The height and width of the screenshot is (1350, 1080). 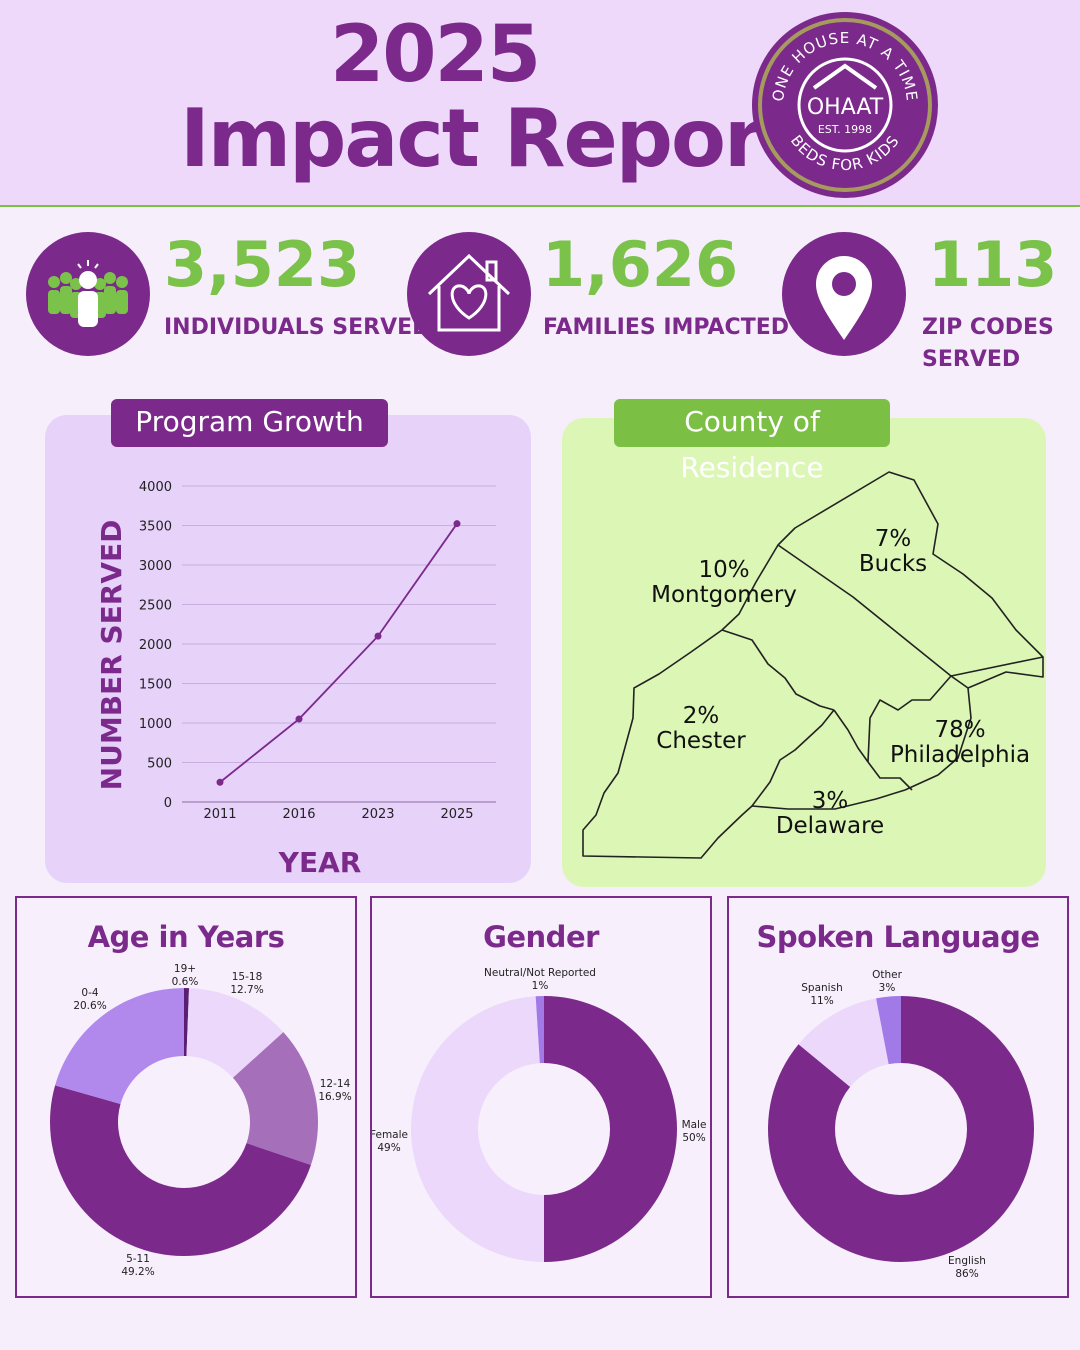 What do you see at coordinates (388, 1148) in the screenshot?
I see `slice-label-value: 49%` at bounding box center [388, 1148].